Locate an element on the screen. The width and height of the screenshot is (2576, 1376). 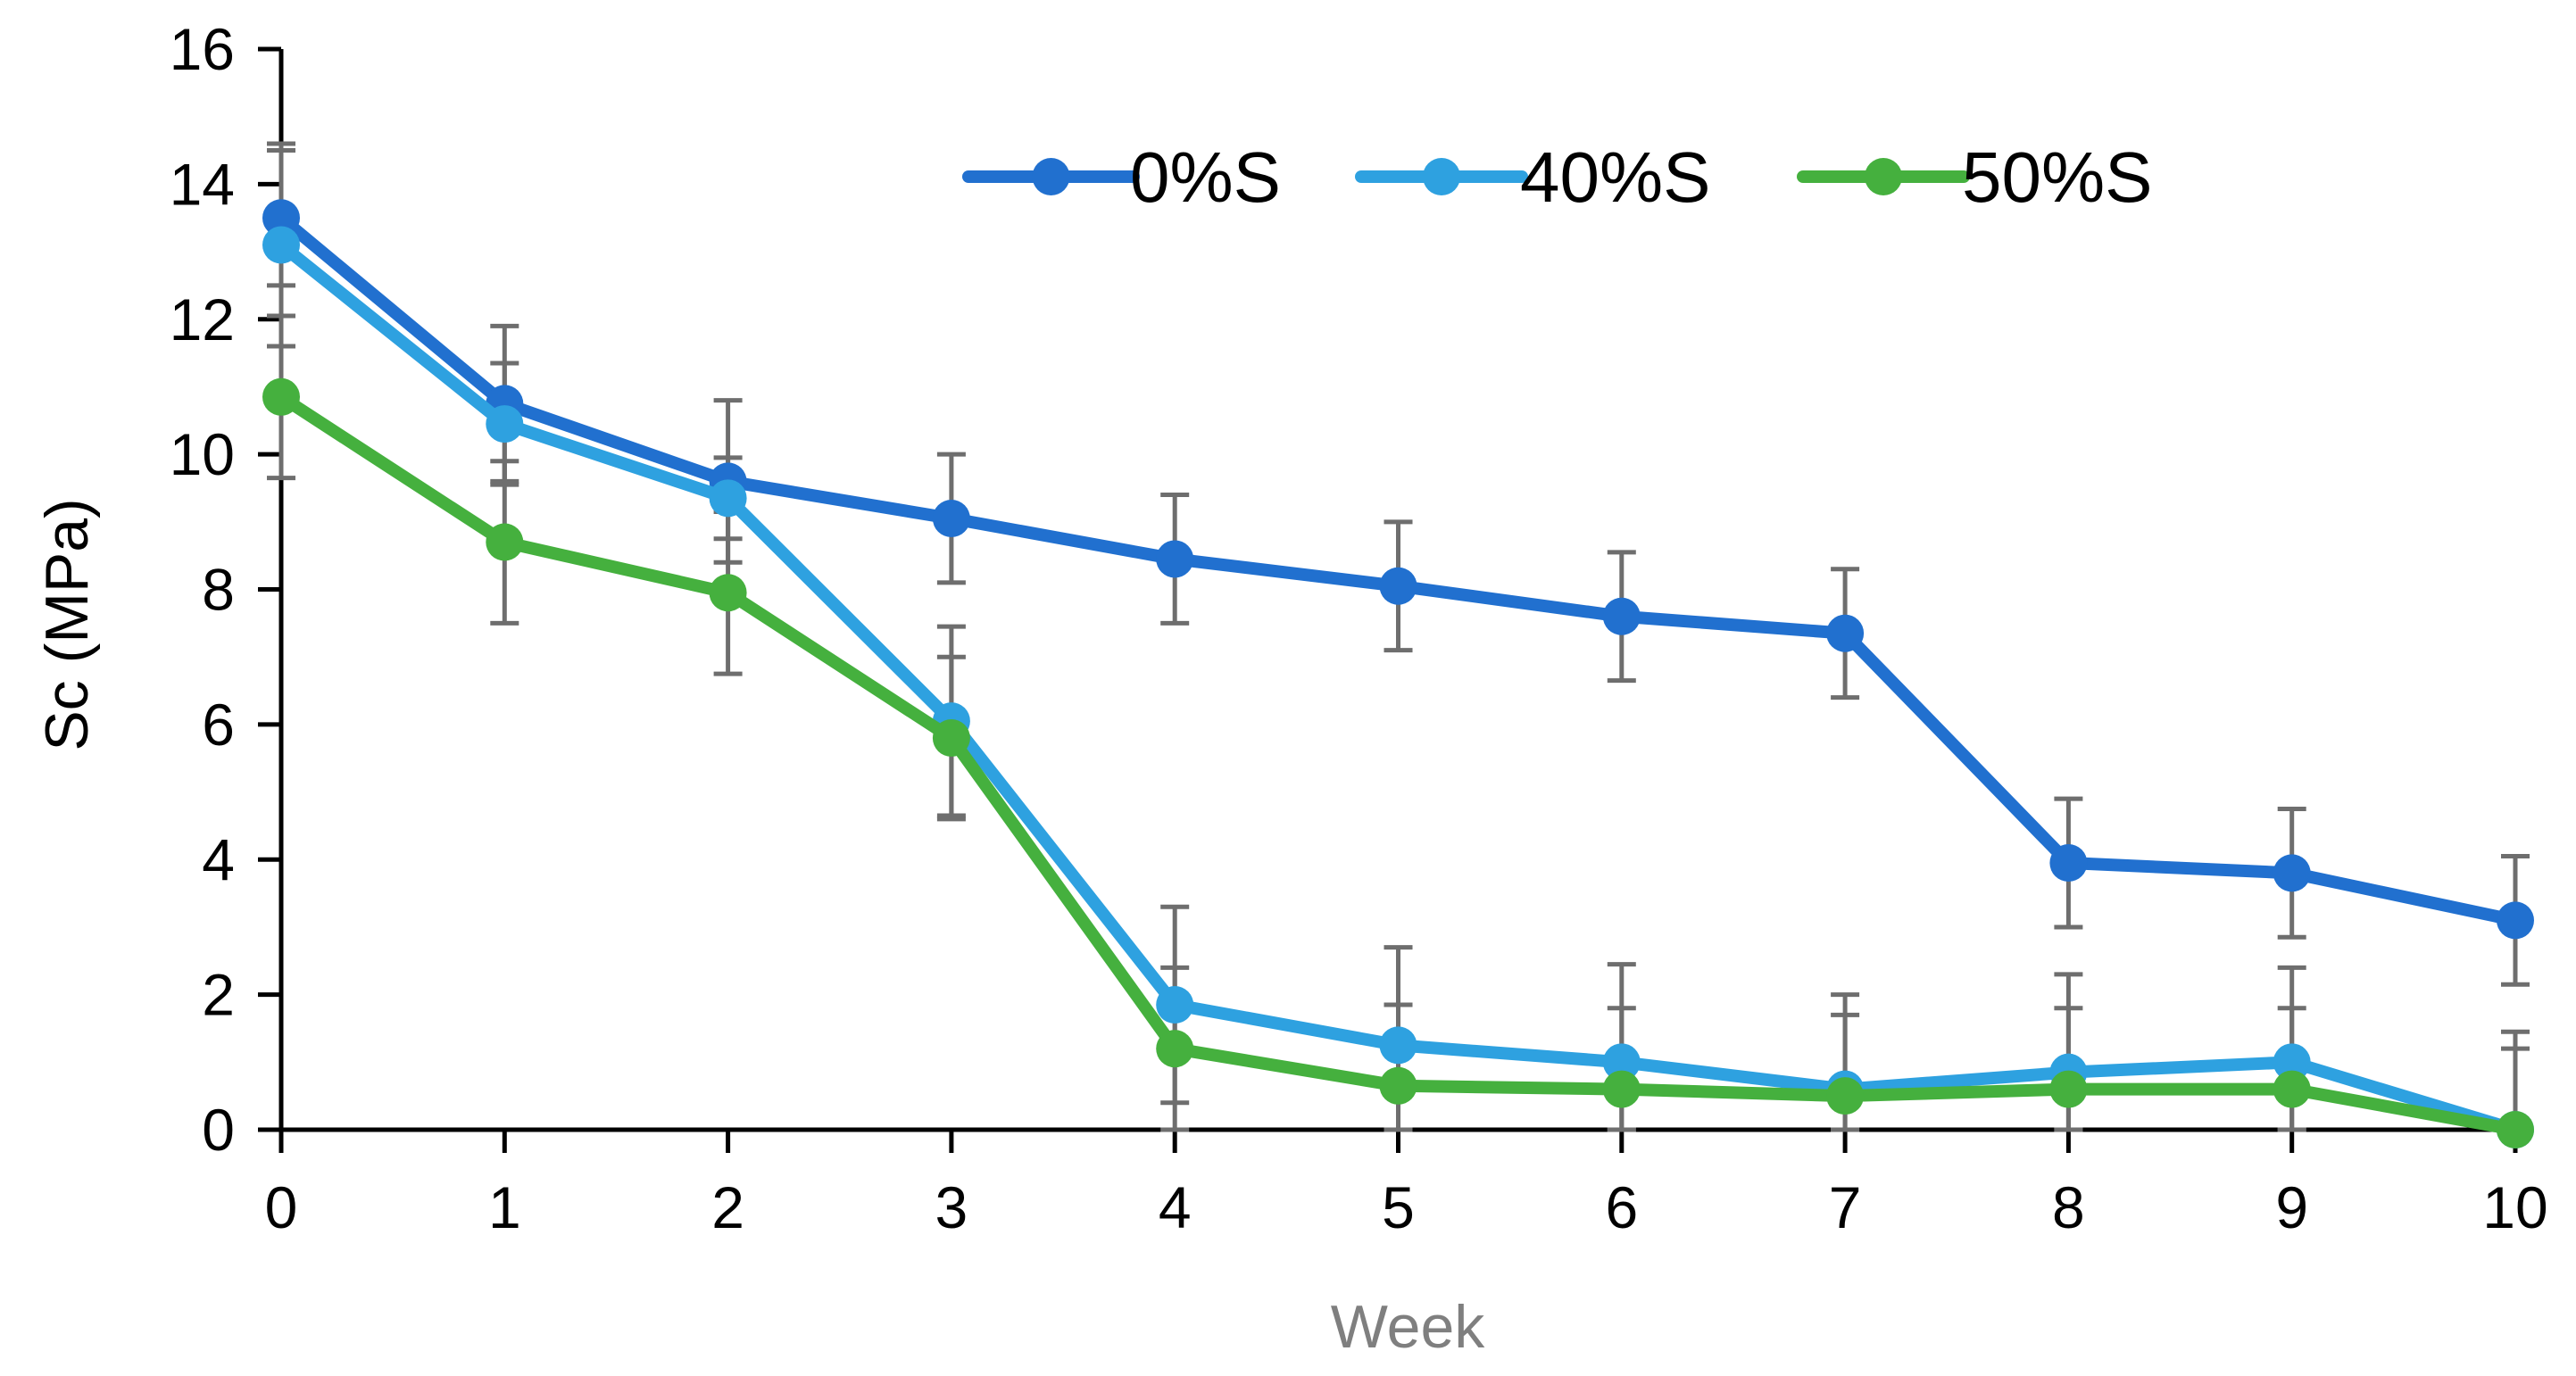
x-tick-label: 7 is located at coordinates (1845, 1207).